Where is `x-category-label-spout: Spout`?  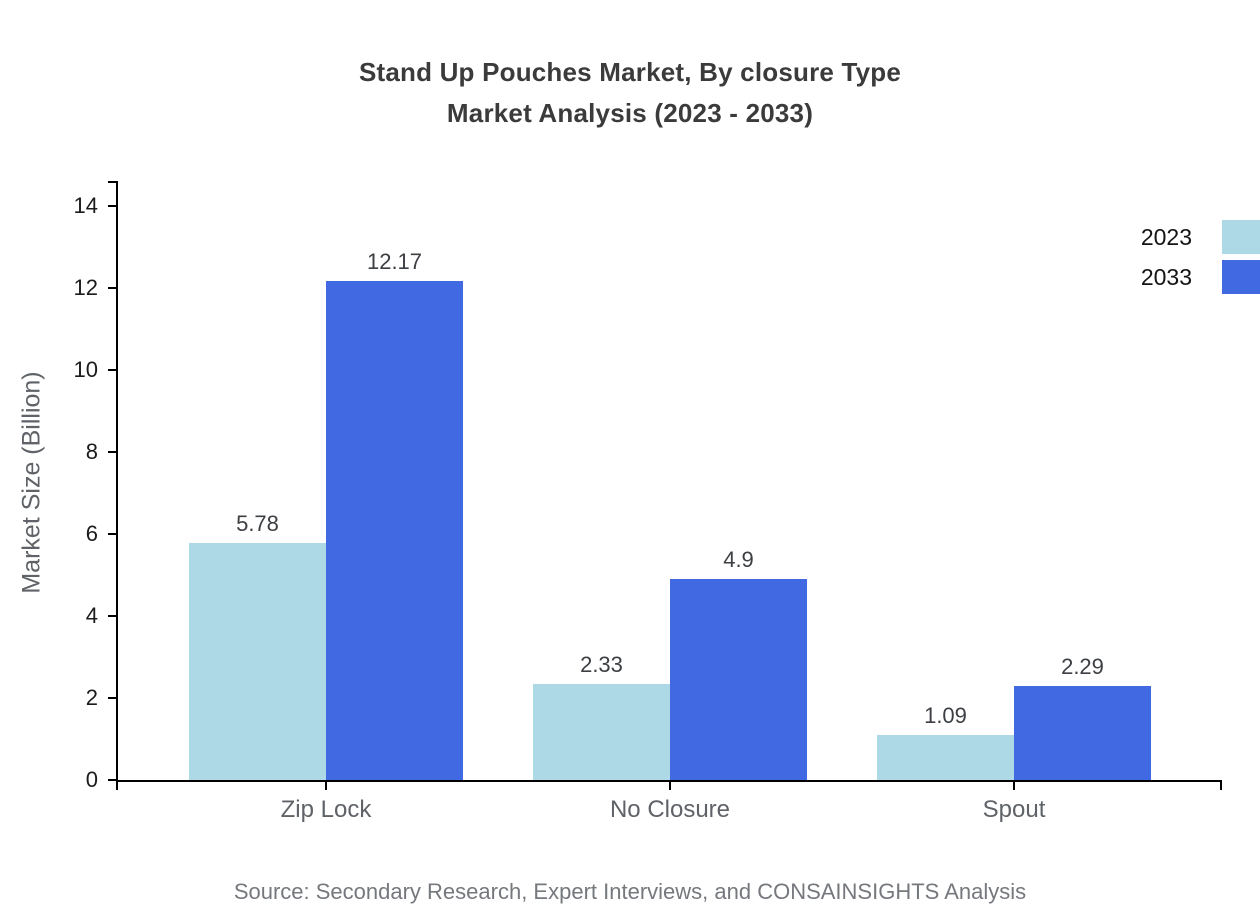
x-category-label-spout: Spout is located at coordinates (1014, 809).